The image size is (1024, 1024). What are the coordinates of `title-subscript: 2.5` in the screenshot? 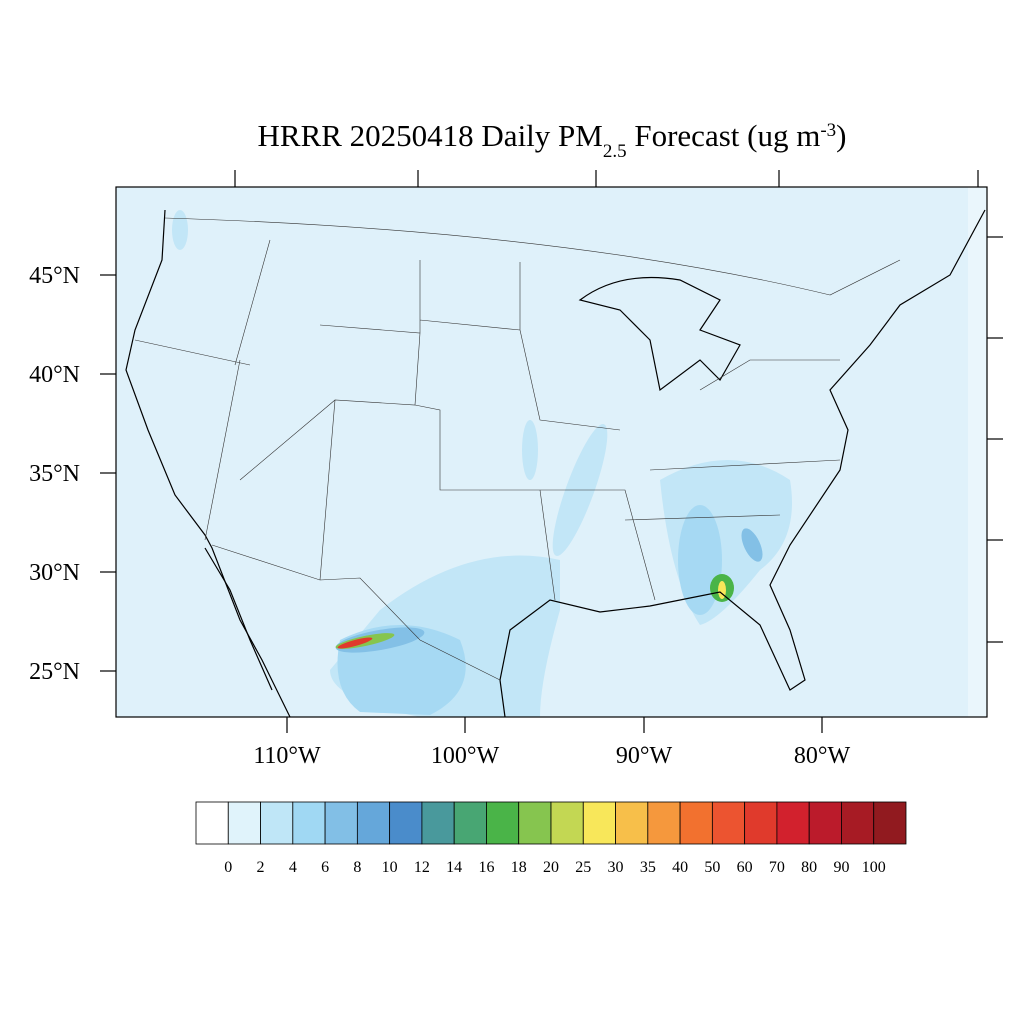 It's located at (615, 151).